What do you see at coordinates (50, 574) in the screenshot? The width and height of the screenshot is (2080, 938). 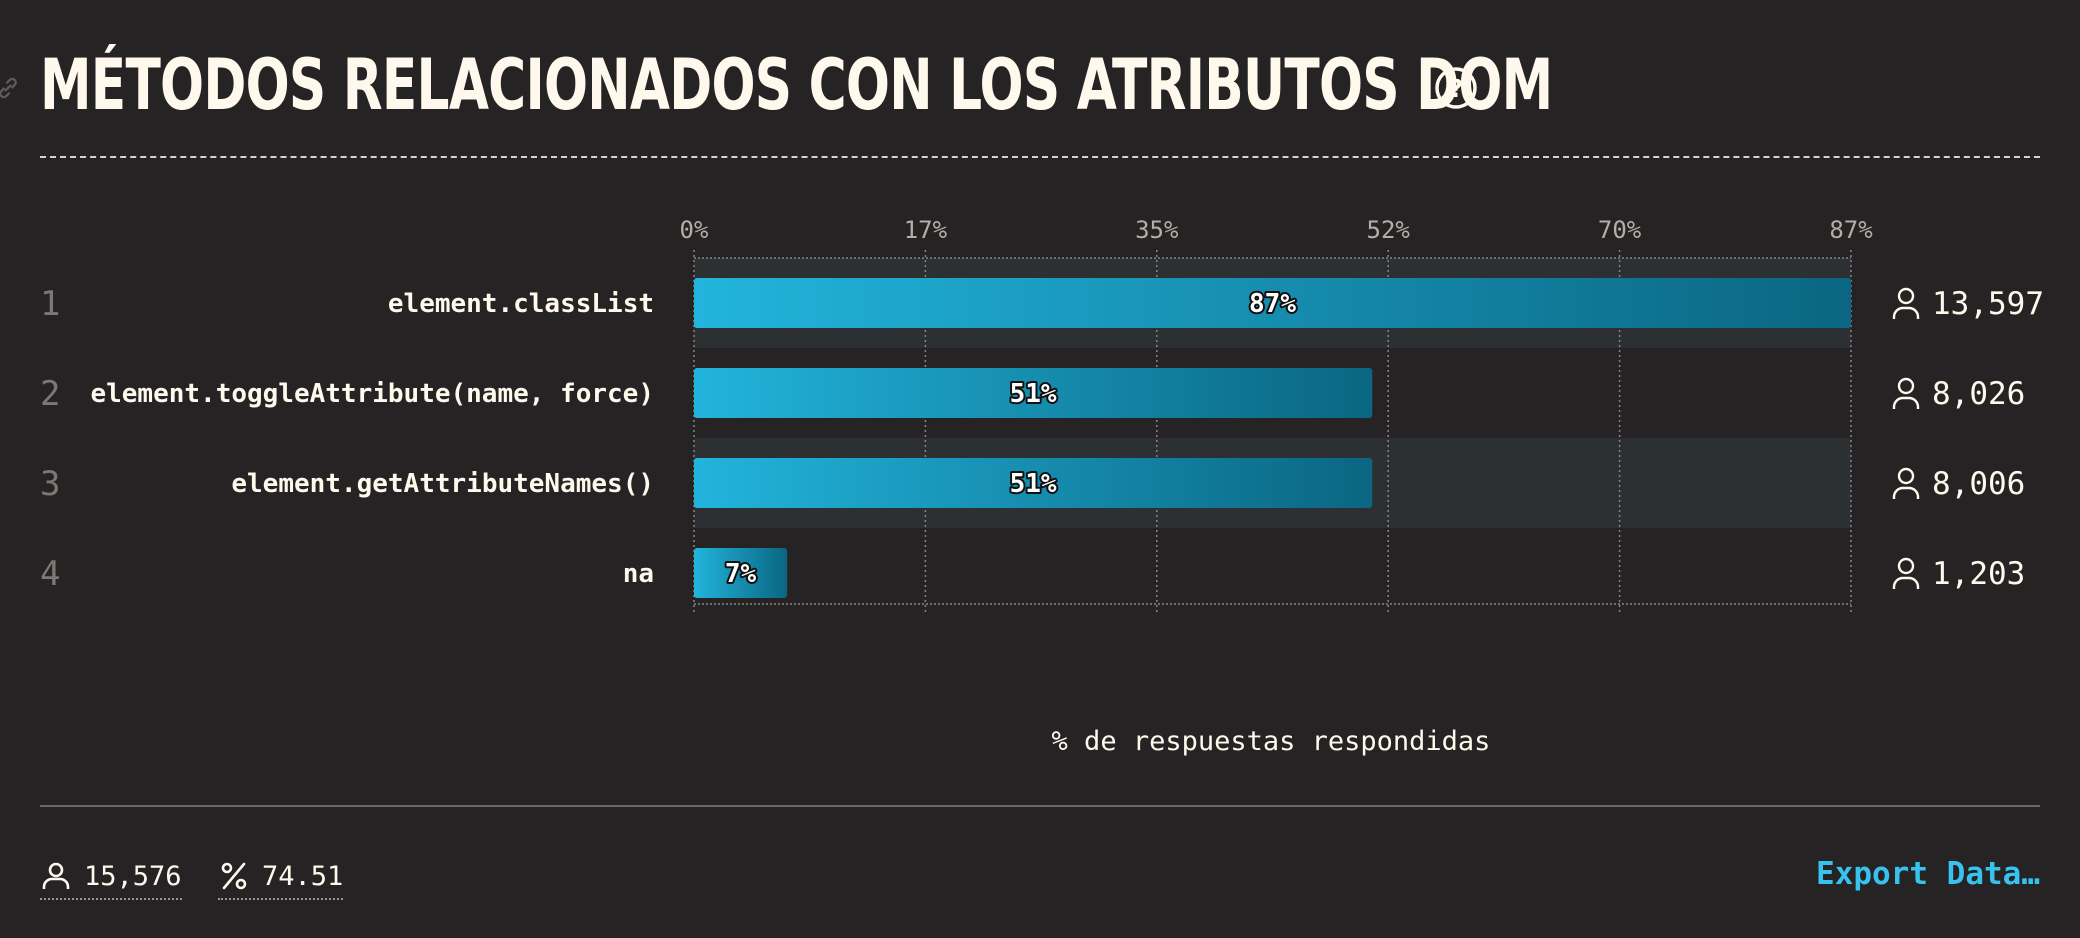 I see `row-rank: 4` at bounding box center [50, 574].